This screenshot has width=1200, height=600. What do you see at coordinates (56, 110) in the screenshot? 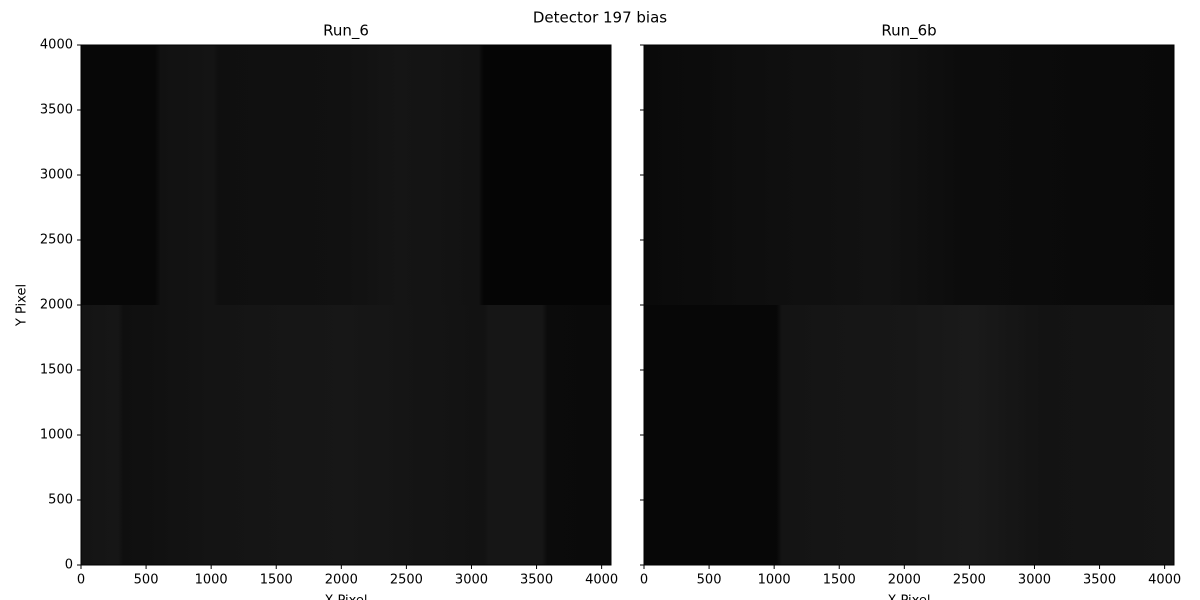
I see `y-tick-label: 3500` at bounding box center [56, 110].